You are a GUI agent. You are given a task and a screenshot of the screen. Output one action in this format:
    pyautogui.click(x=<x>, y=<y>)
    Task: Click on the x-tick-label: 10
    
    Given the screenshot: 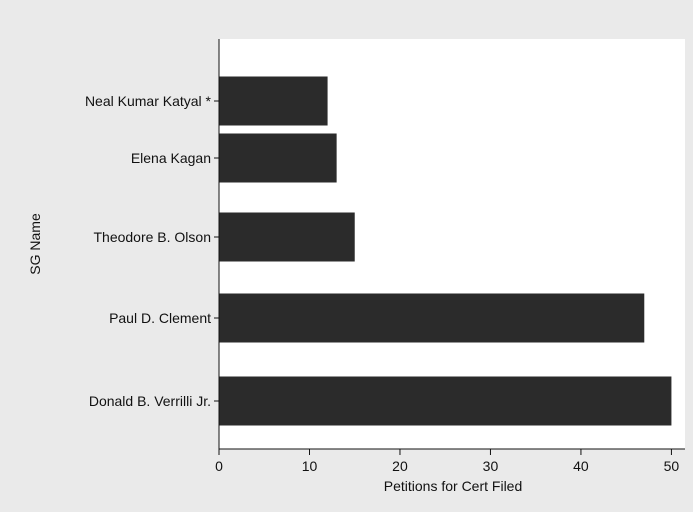 What is the action you would take?
    pyautogui.click(x=310, y=466)
    